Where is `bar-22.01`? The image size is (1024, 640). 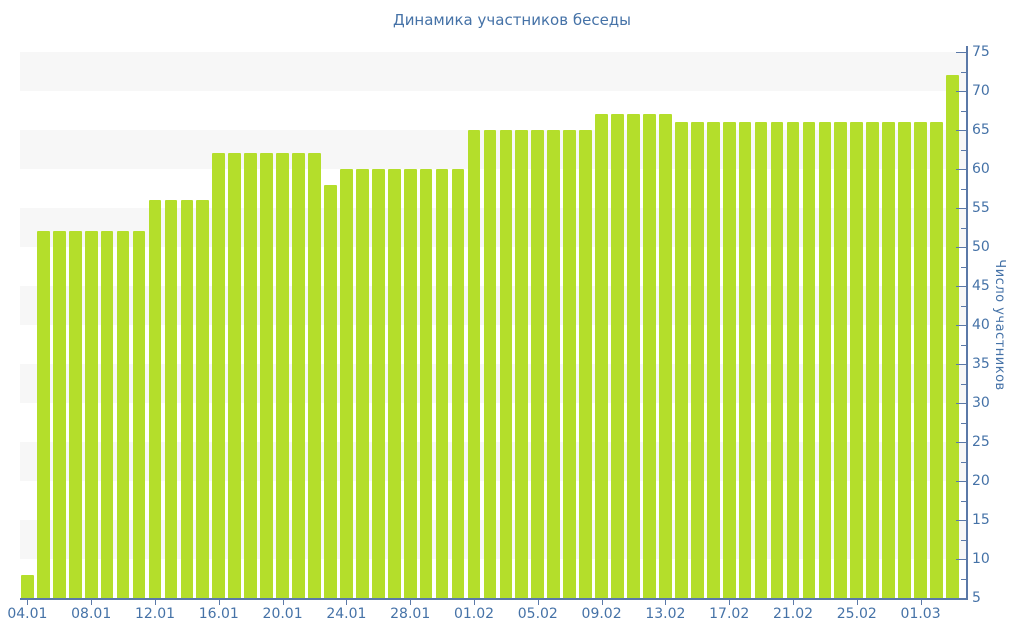
bar-22.01 is located at coordinates (314, 375).